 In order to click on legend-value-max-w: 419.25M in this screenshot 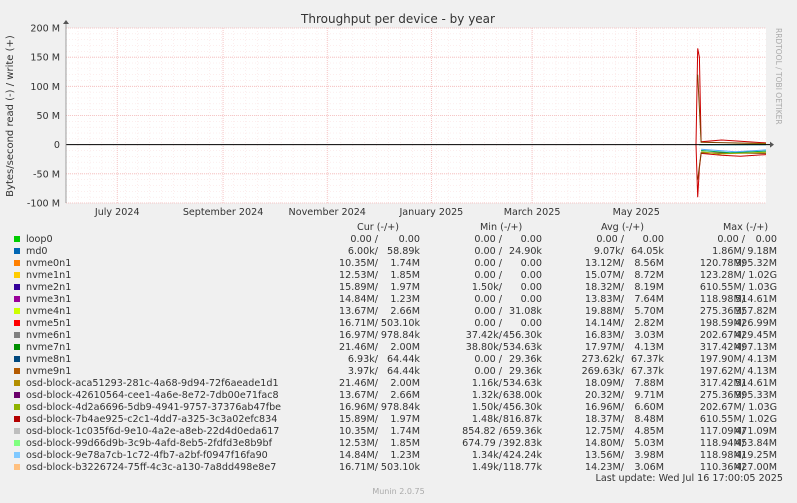, I will do `click(756, 455)`.